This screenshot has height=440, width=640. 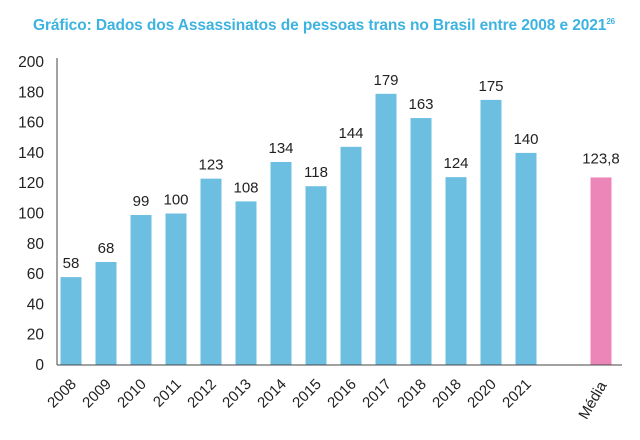 I want to click on x-tick-label: 2012, so click(x=202, y=394).